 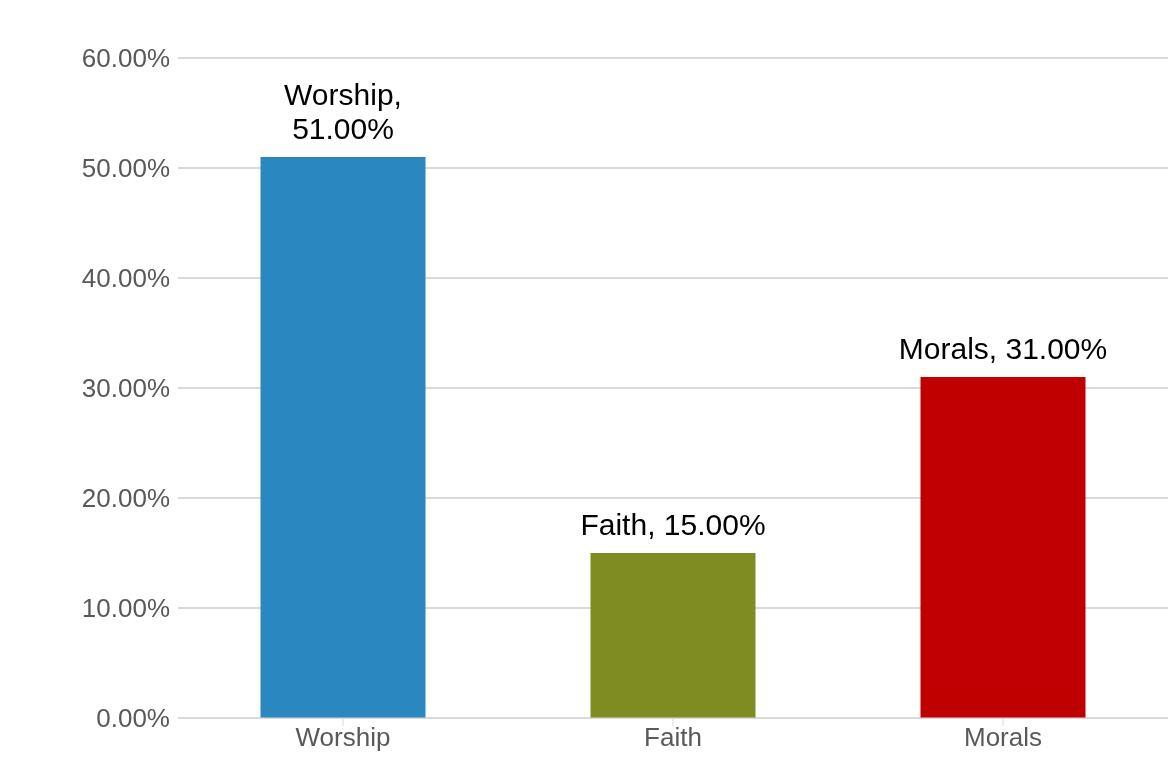 What do you see at coordinates (673, 524) in the screenshot?
I see `data-label: Faith, 15.00%` at bounding box center [673, 524].